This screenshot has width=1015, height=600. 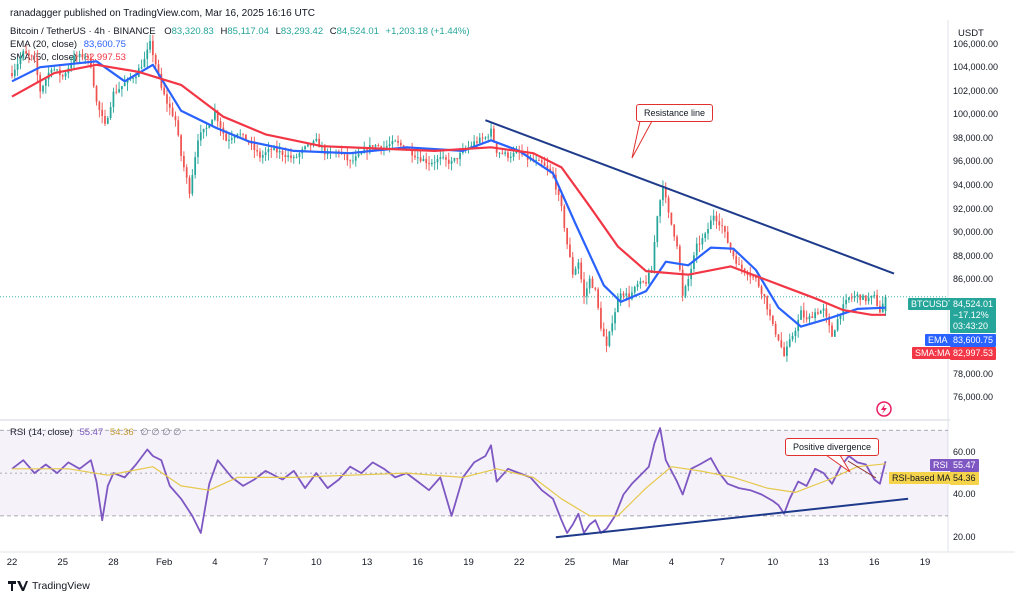 I want to click on ema-tag: EMA, so click(x=938, y=340).